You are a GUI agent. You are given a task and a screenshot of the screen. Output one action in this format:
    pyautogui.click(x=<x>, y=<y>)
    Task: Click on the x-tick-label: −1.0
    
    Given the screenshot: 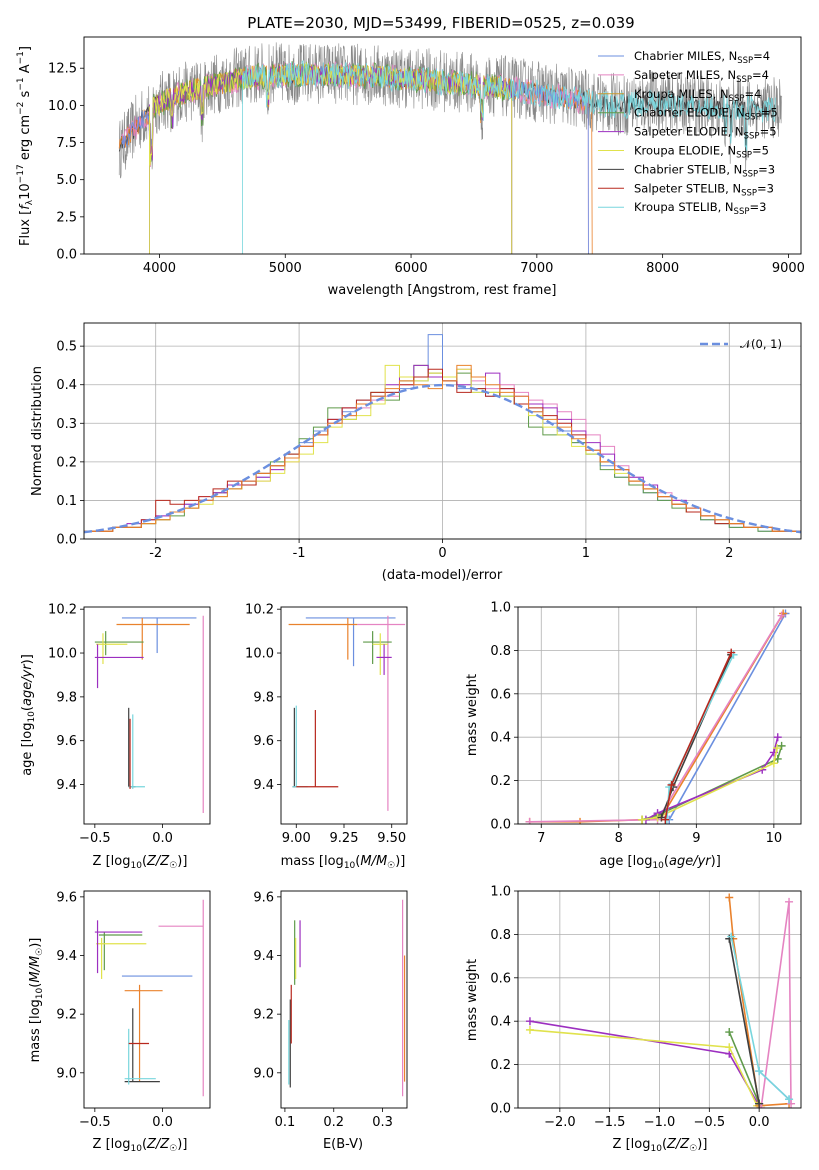 What is the action you would take?
    pyautogui.click(x=660, y=1122)
    